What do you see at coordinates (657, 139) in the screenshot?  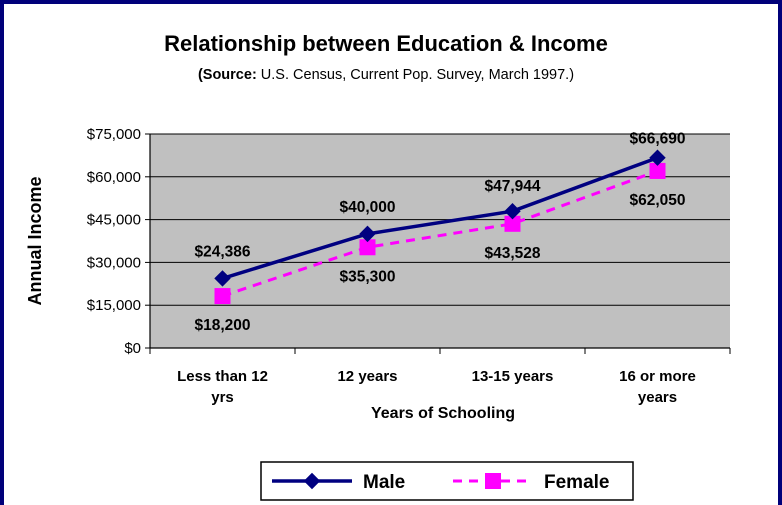 I see `data-label-male: $66,690` at bounding box center [657, 139].